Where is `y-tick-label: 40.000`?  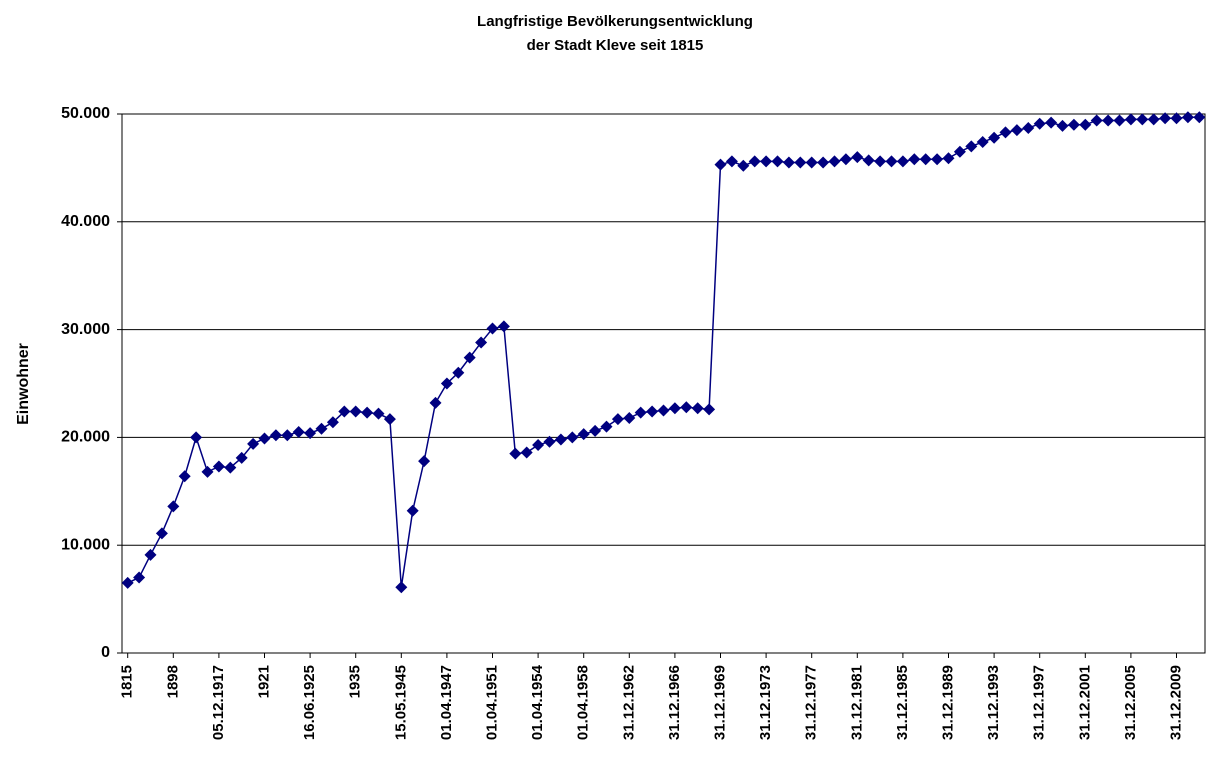 y-tick-label: 40.000 is located at coordinates (85, 221).